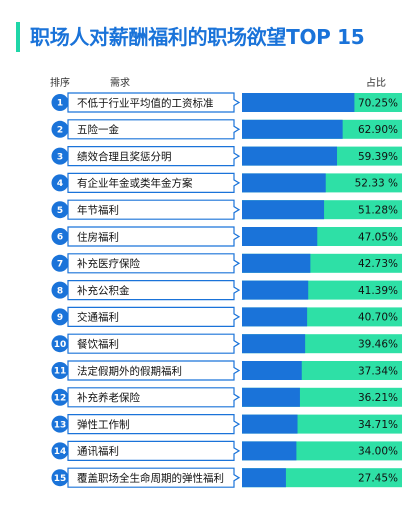 The height and width of the screenshot is (506, 416). Describe the element at coordinates (378, 425) in the screenshot. I see `value-label: 34.71%` at that location.